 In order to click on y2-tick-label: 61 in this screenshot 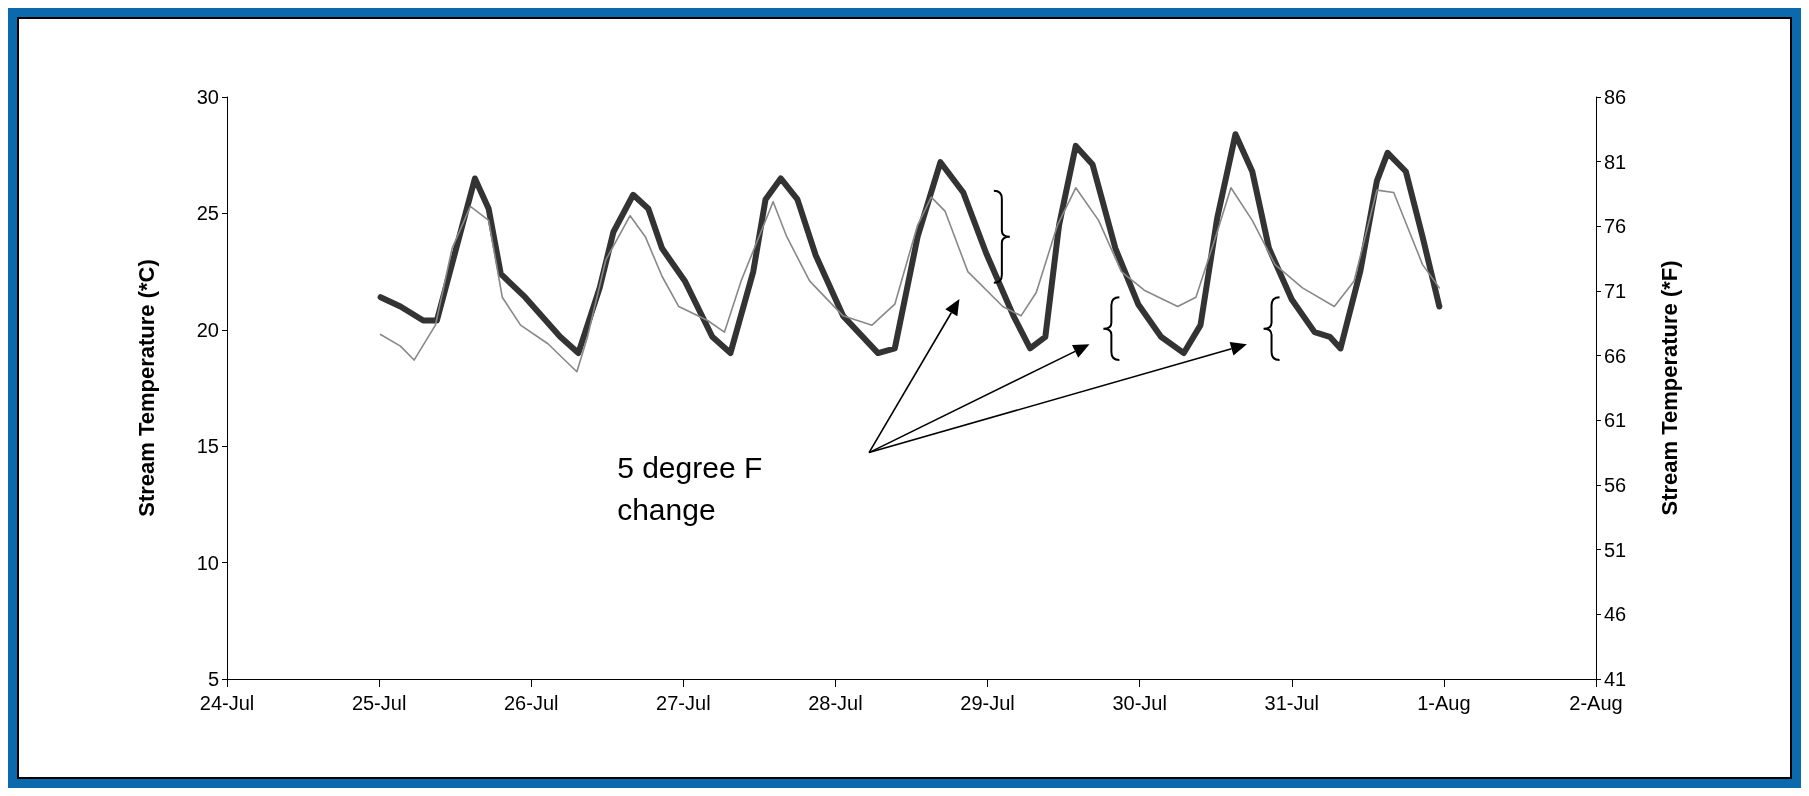, I will do `click(1615, 420)`.